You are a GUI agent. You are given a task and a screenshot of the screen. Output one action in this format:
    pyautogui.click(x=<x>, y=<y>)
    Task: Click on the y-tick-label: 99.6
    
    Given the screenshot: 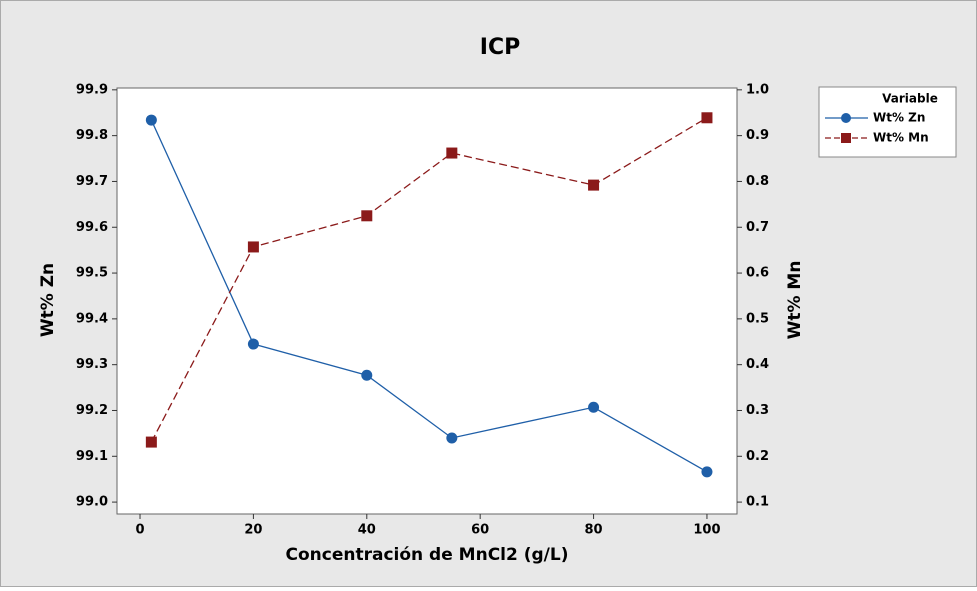 What is the action you would take?
    pyautogui.click(x=92, y=227)
    